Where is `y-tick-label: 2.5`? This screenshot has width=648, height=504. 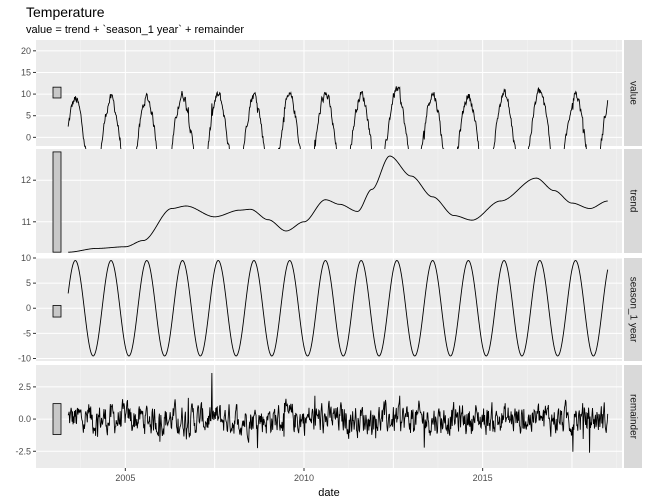 y-tick-label: 2.5 is located at coordinates (24, 387).